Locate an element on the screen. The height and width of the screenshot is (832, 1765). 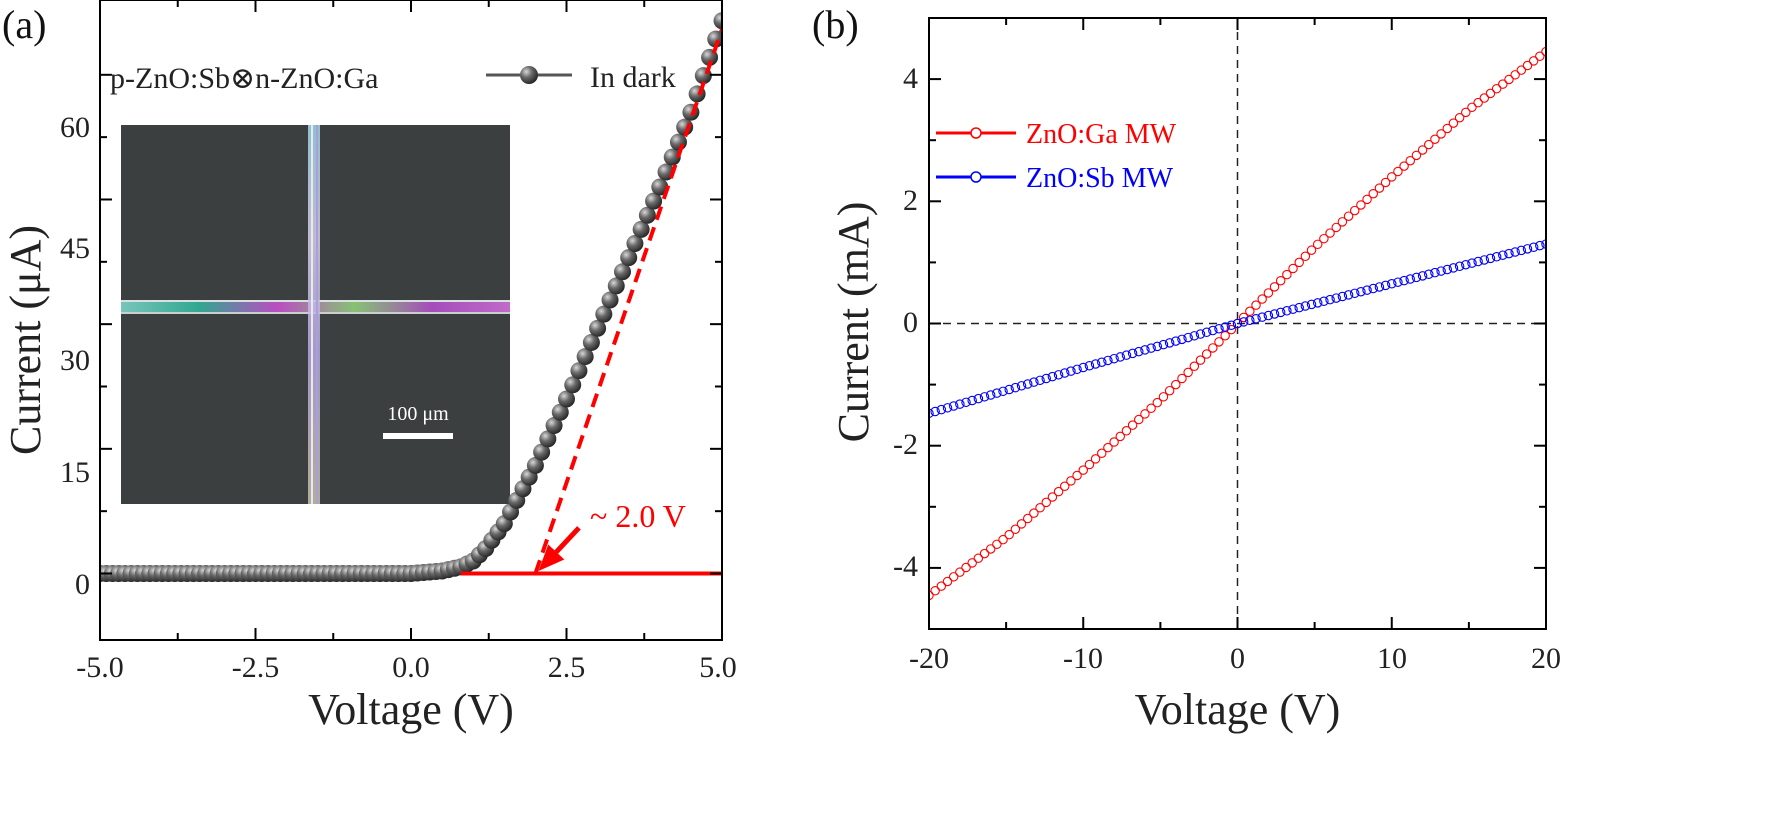
device-label: p-ZnO:Sb⊗n-ZnO:Ga is located at coordinates (244, 78).